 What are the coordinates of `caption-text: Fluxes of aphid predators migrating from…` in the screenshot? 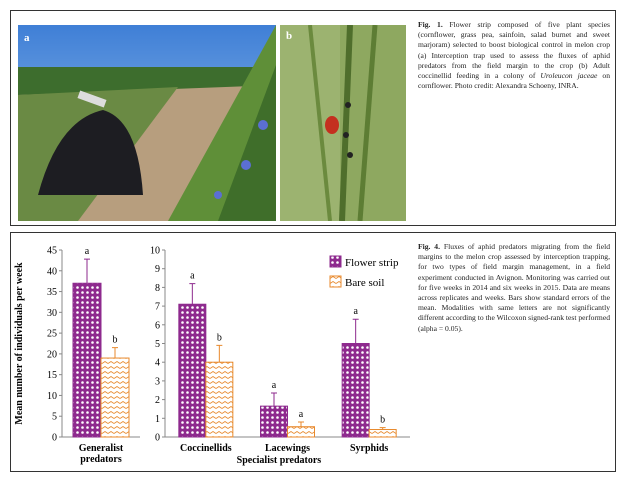 It's located at (514, 287).